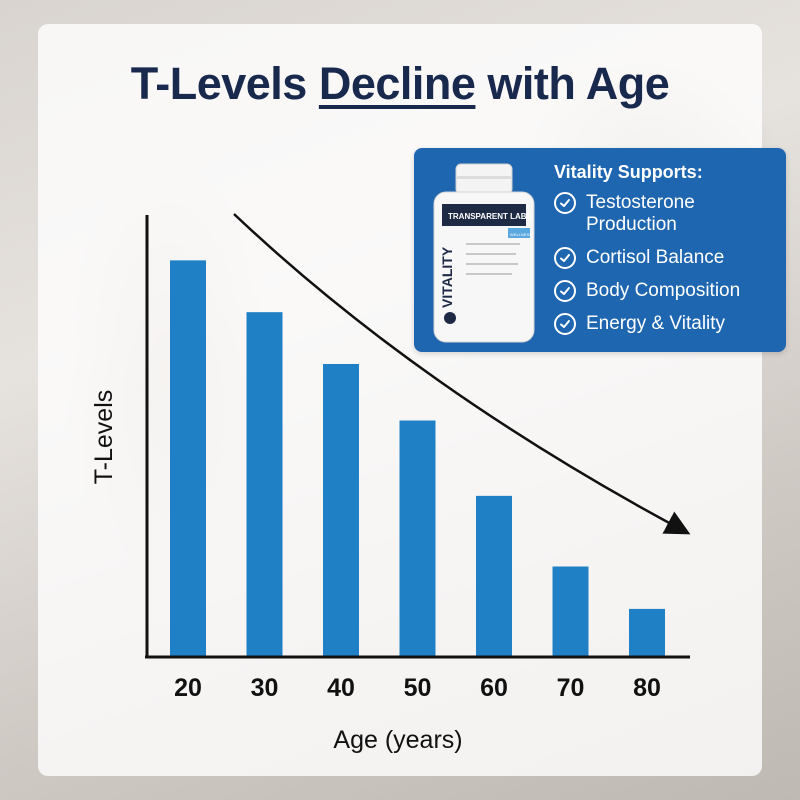 This screenshot has width=800, height=800. Describe the element at coordinates (397, 83) in the screenshot. I see `title-underlined-word: Decline` at that location.